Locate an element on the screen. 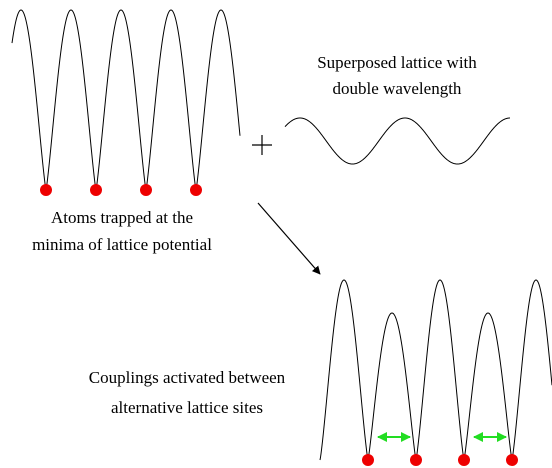 The width and height of the screenshot is (552, 468). label: Couplings activated between is located at coordinates (187, 377).